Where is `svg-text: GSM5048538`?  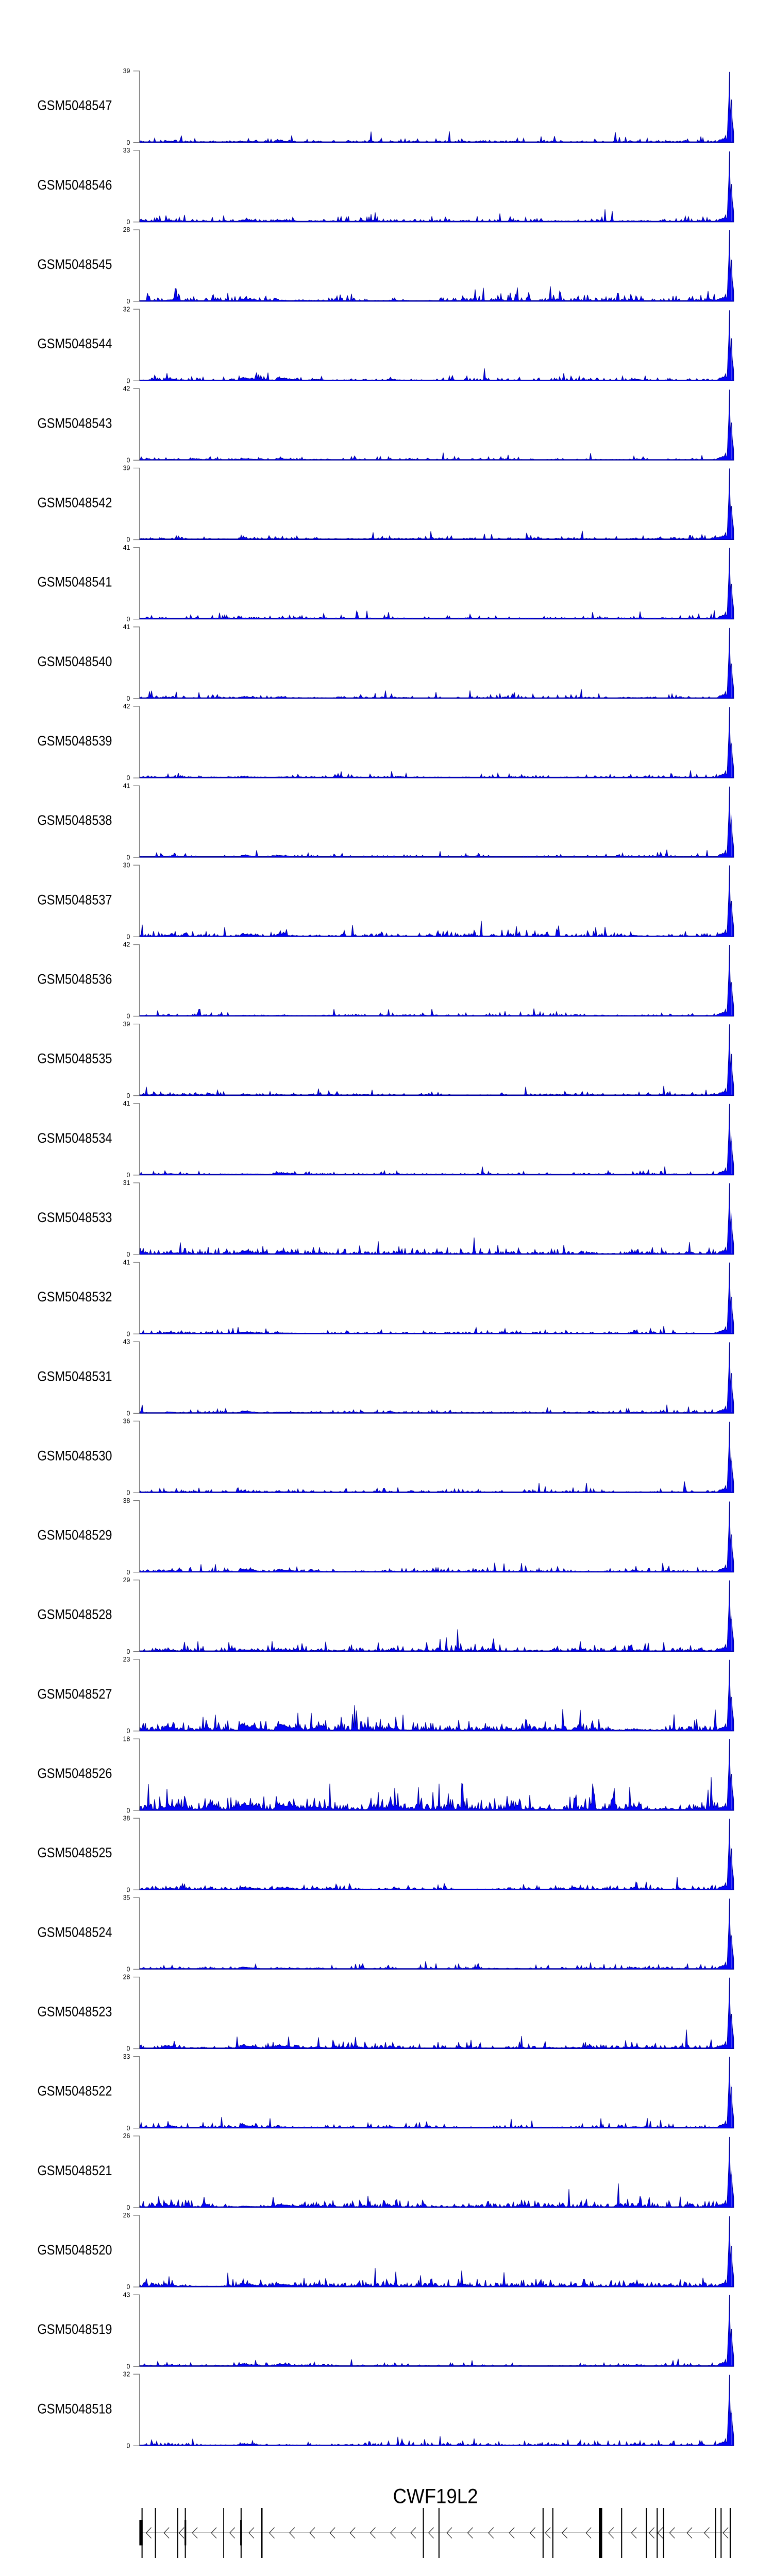 svg-text: GSM5048538 is located at coordinates (75, 820).